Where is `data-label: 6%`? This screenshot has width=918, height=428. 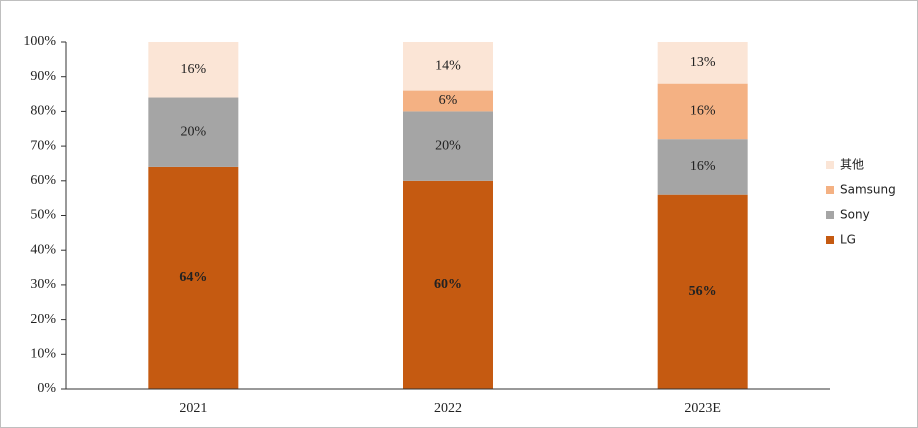
data-label: 6% is located at coordinates (448, 100).